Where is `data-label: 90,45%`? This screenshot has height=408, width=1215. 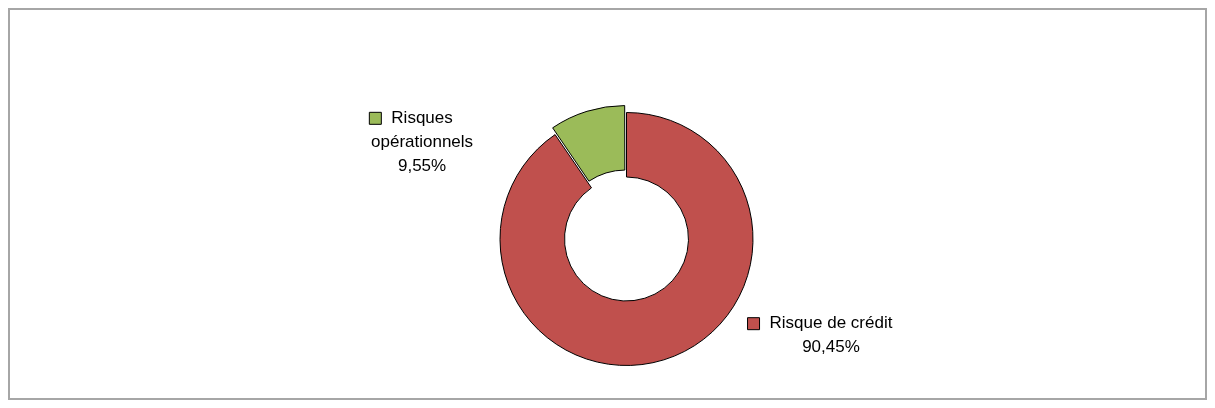 data-label: 90,45% is located at coordinates (831, 347).